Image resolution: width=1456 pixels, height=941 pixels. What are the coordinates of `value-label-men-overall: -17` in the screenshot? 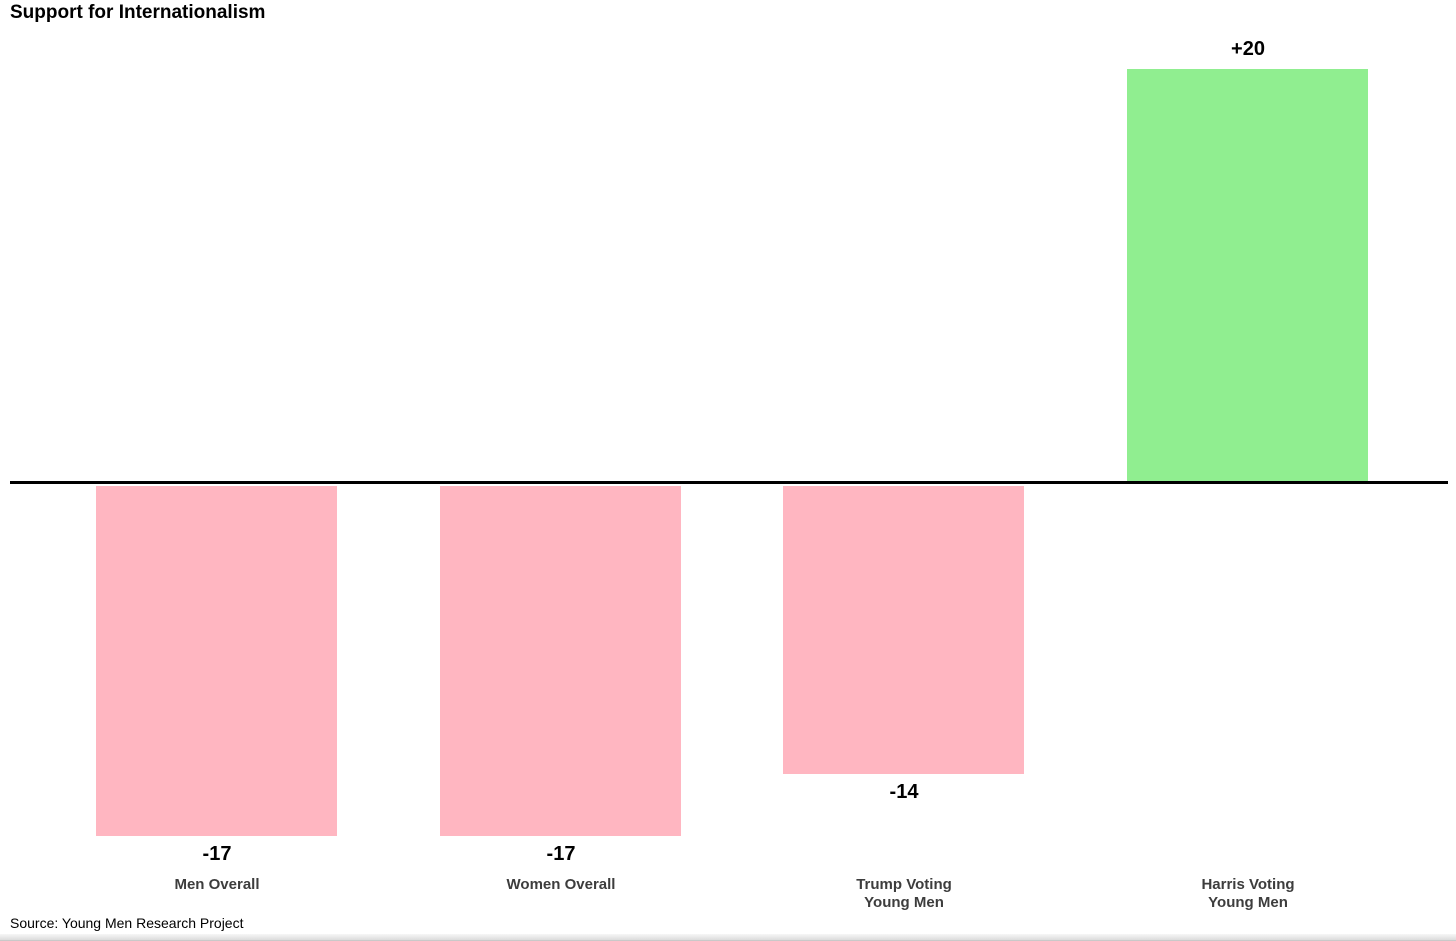 It's located at (217, 854).